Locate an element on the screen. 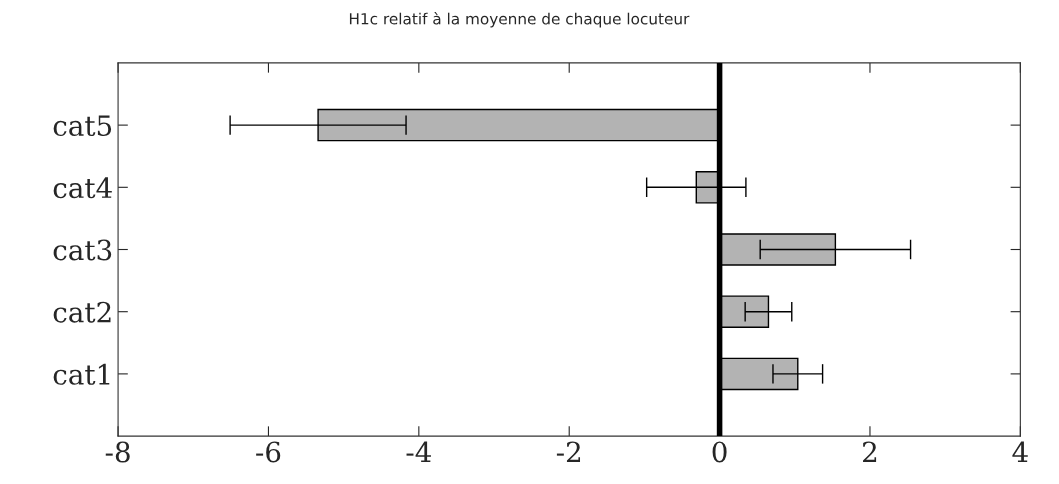 Image resolution: width=1059 pixels, height=484 pixels. x-tick-label: -6 is located at coordinates (268, 452).